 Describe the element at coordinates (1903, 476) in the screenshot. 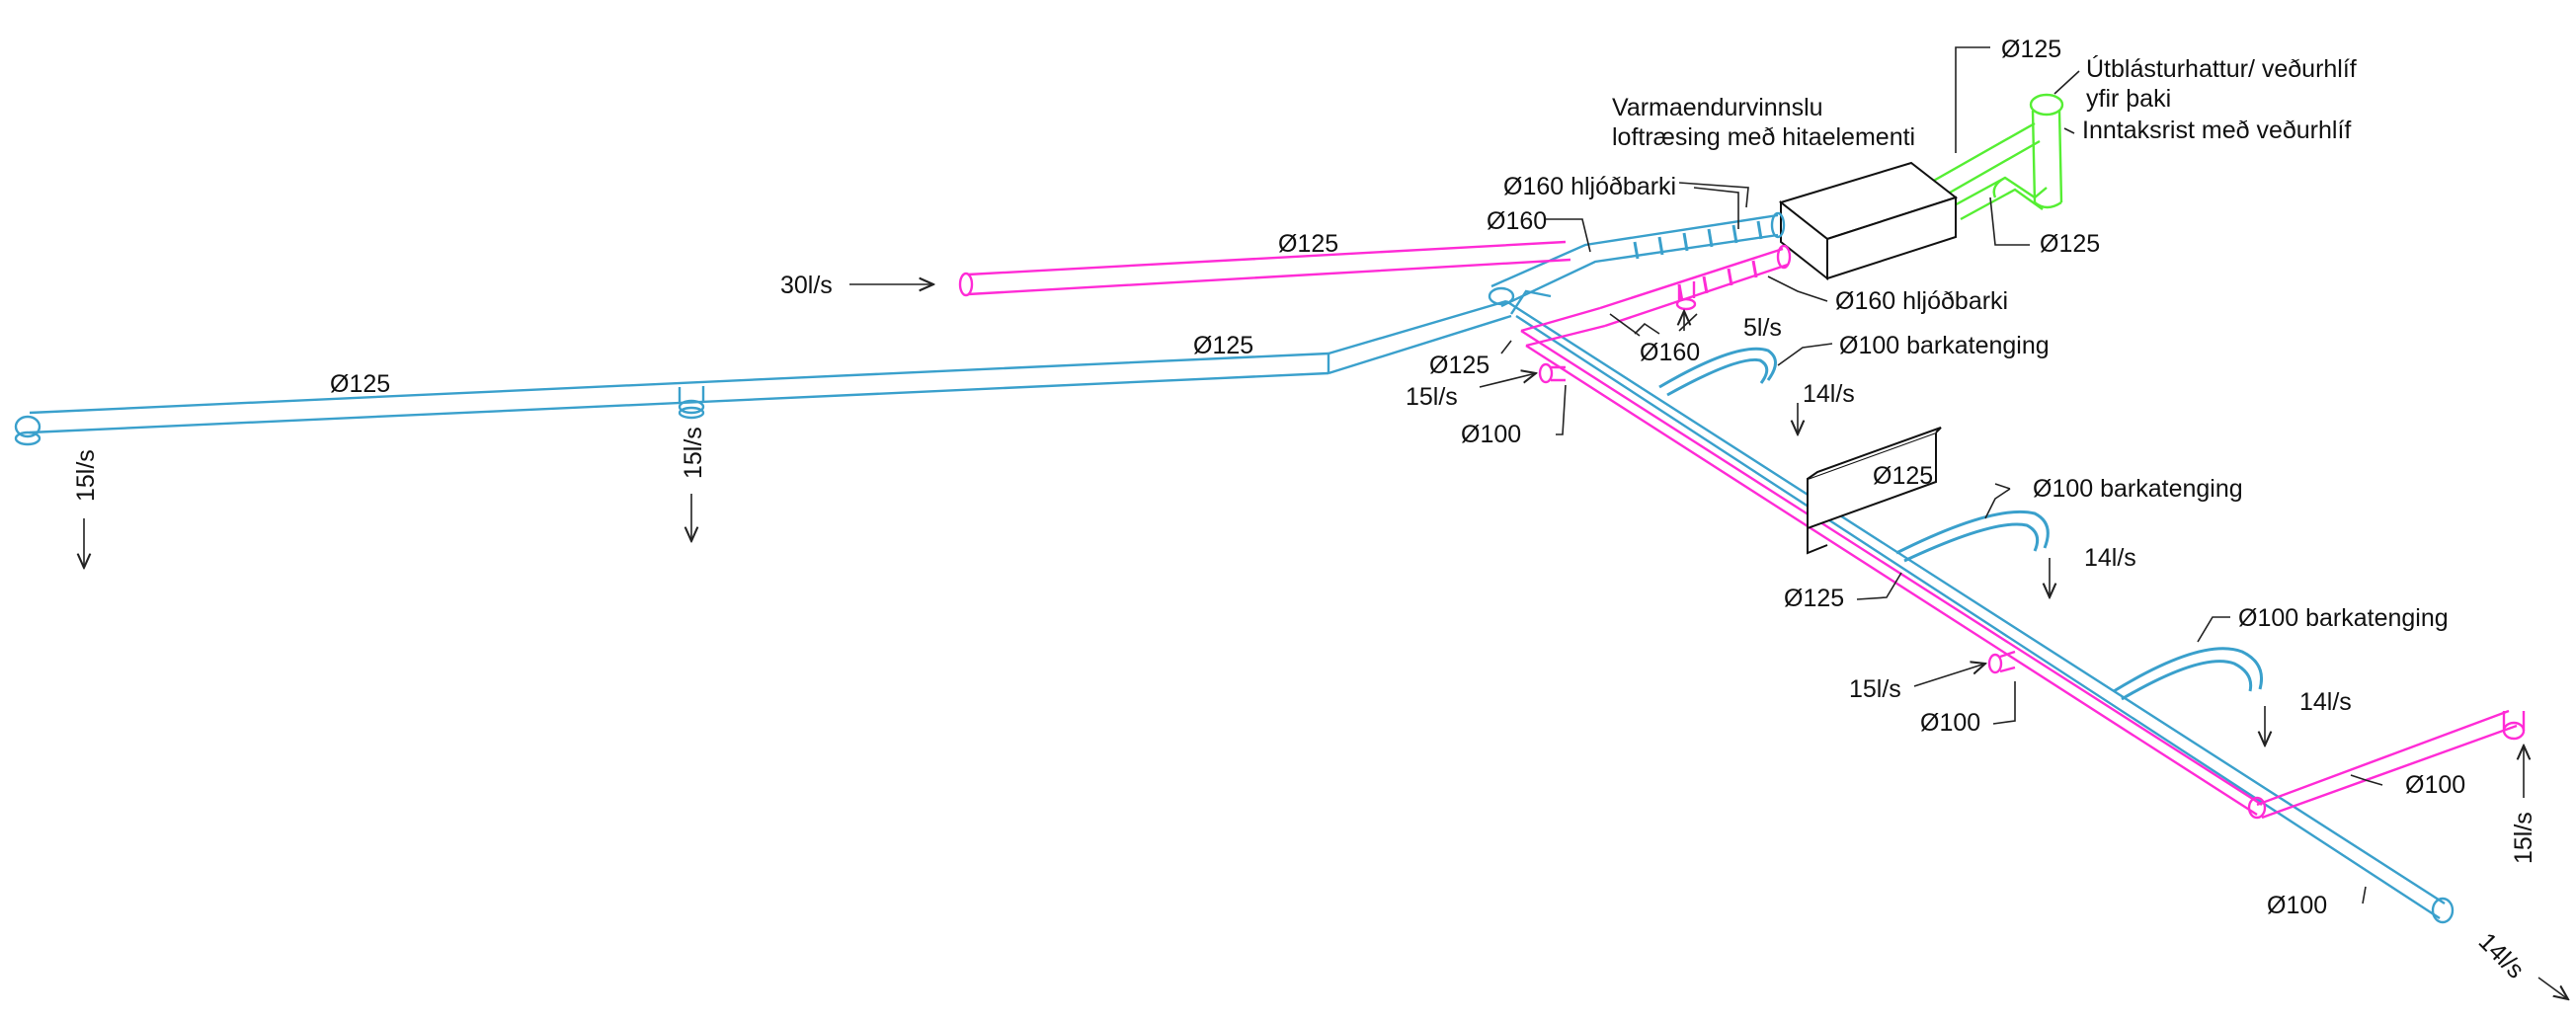

I see `label-d125-wall: Ø125` at that location.